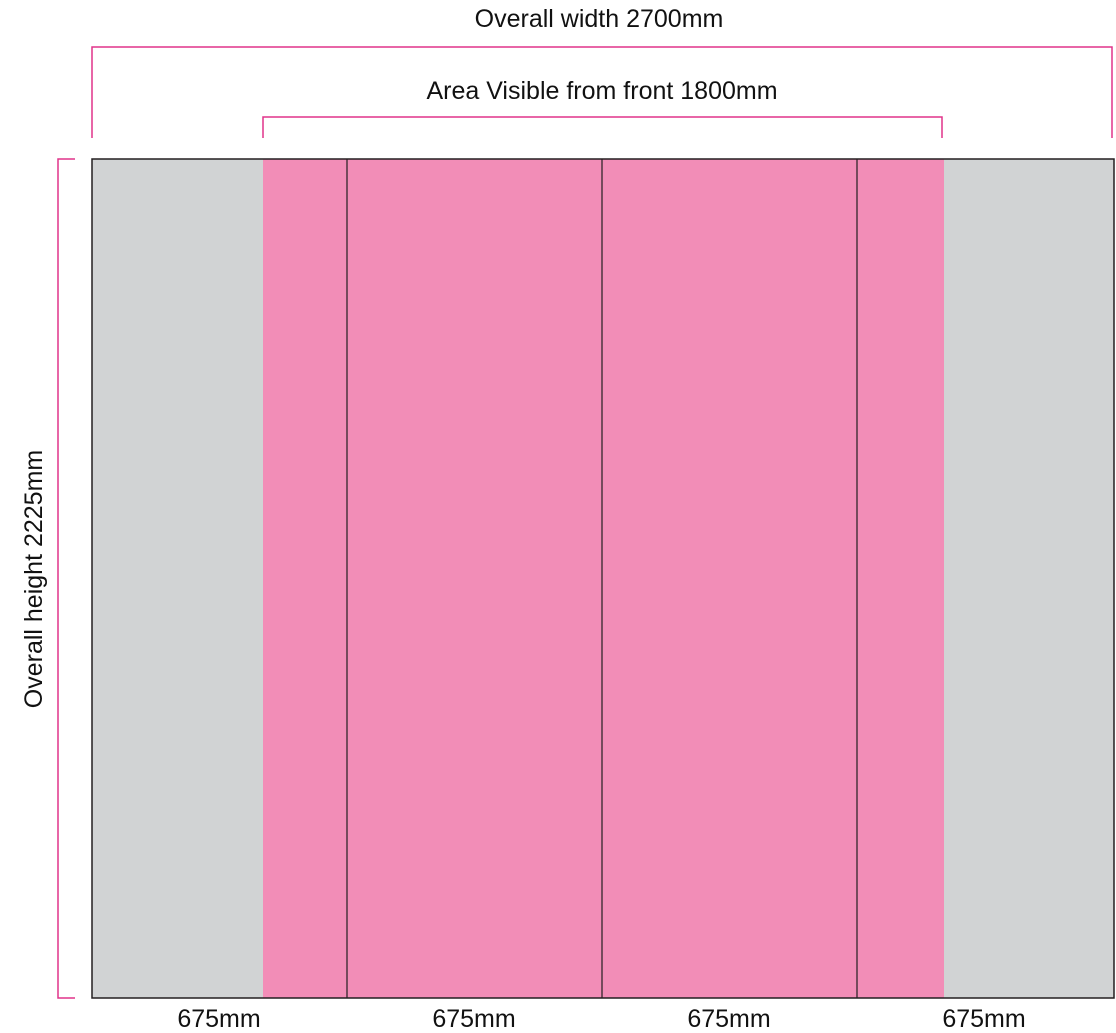  I want to click on overall-width-bracket, so click(602, 92).